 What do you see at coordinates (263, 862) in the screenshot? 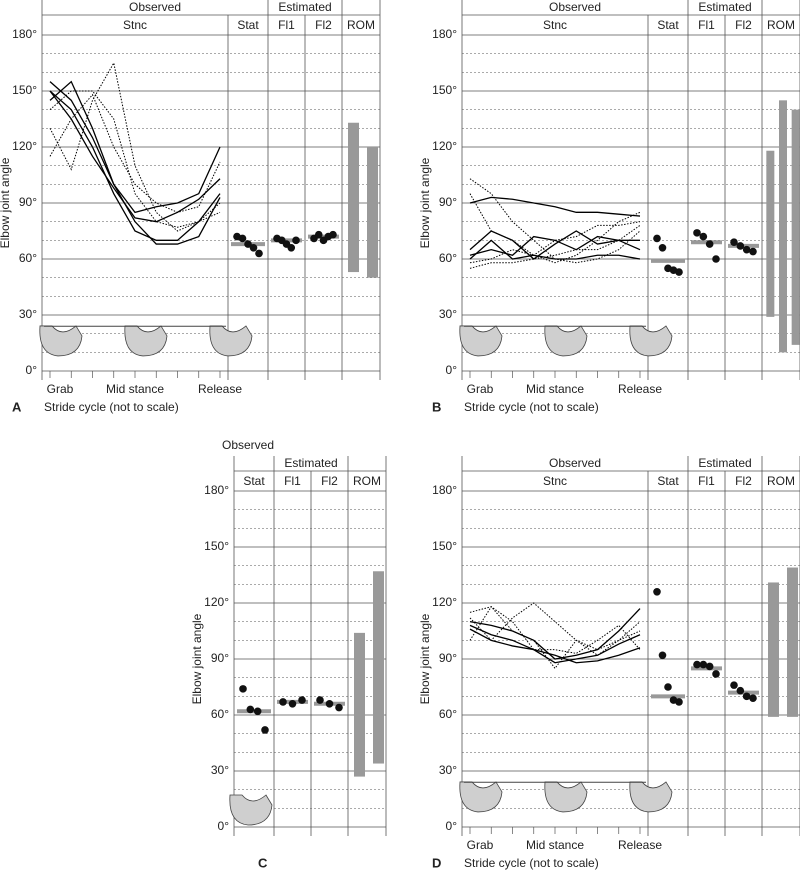
I see `panel-letter: C` at bounding box center [263, 862].